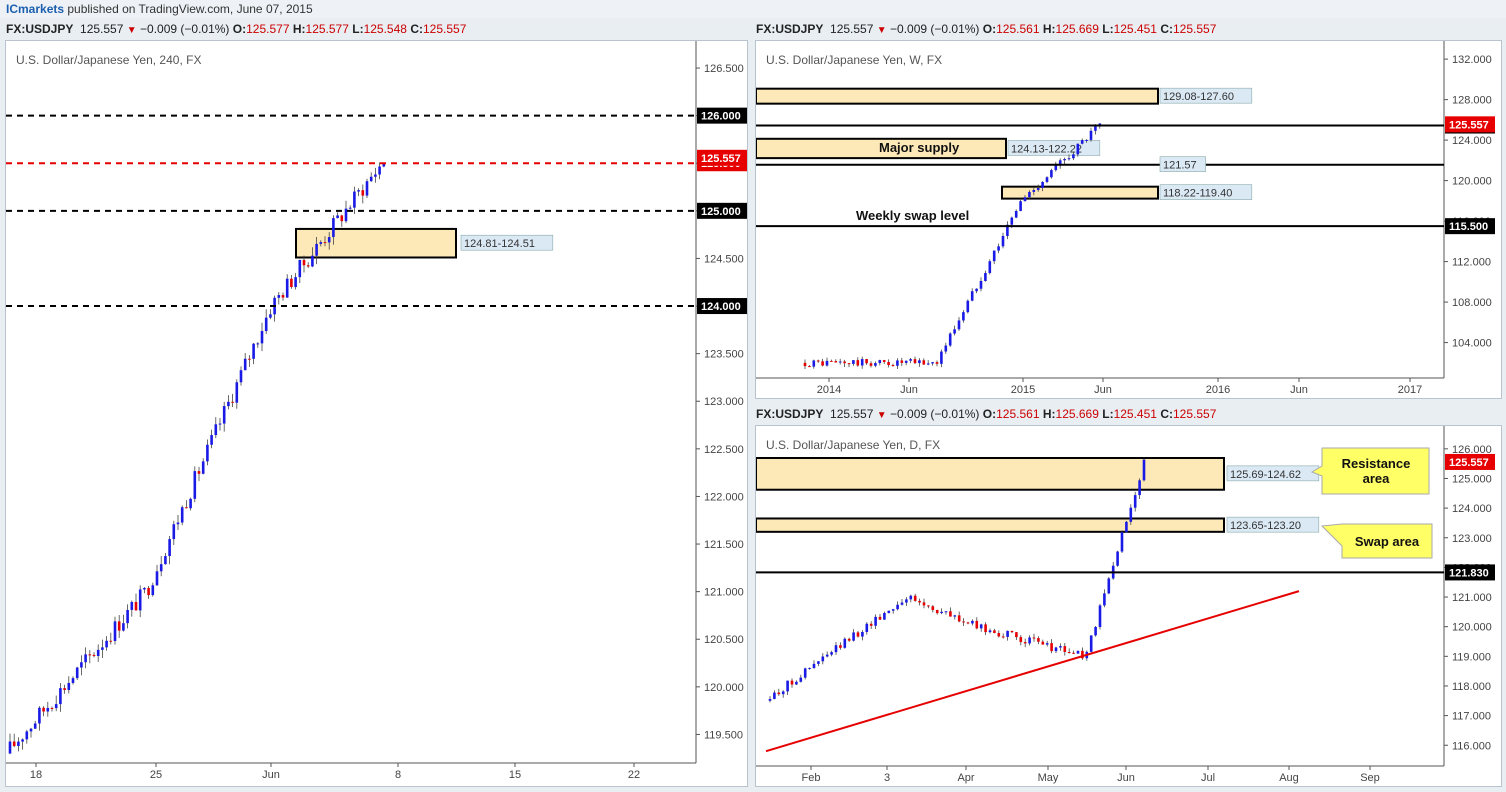 This screenshot has width=1506, height=792. What do you see at coordinates (881, 415) in the screenshot?
I see `down-triangle-icon: ▼` at bounding box center [881, 415].